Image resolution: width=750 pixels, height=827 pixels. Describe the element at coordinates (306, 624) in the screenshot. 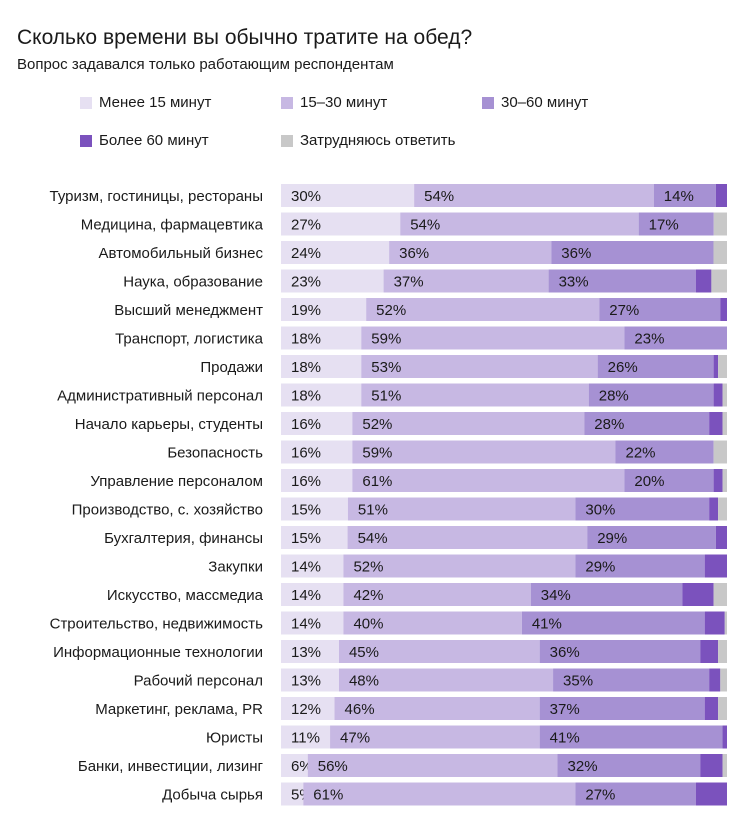

I see `data-label: 14%` at that location.